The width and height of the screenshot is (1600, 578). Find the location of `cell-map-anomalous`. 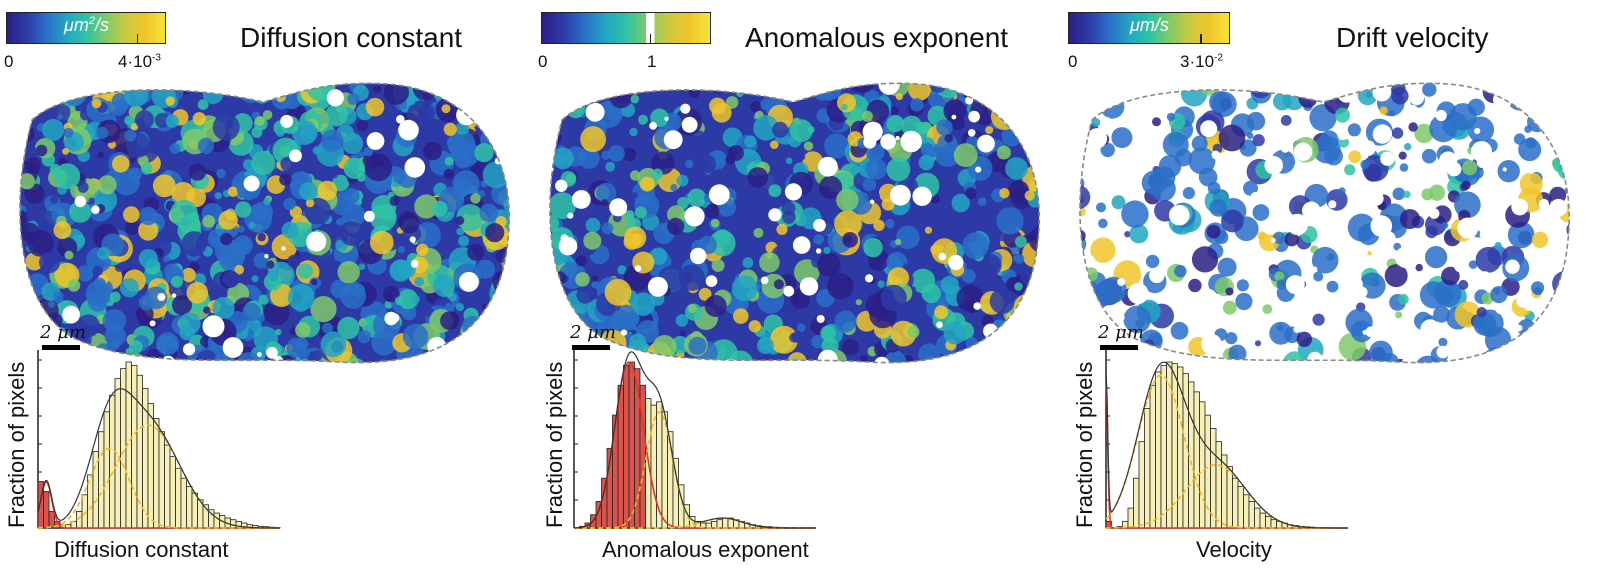

cell-map-anomalous is located at coordinates (794, 223).